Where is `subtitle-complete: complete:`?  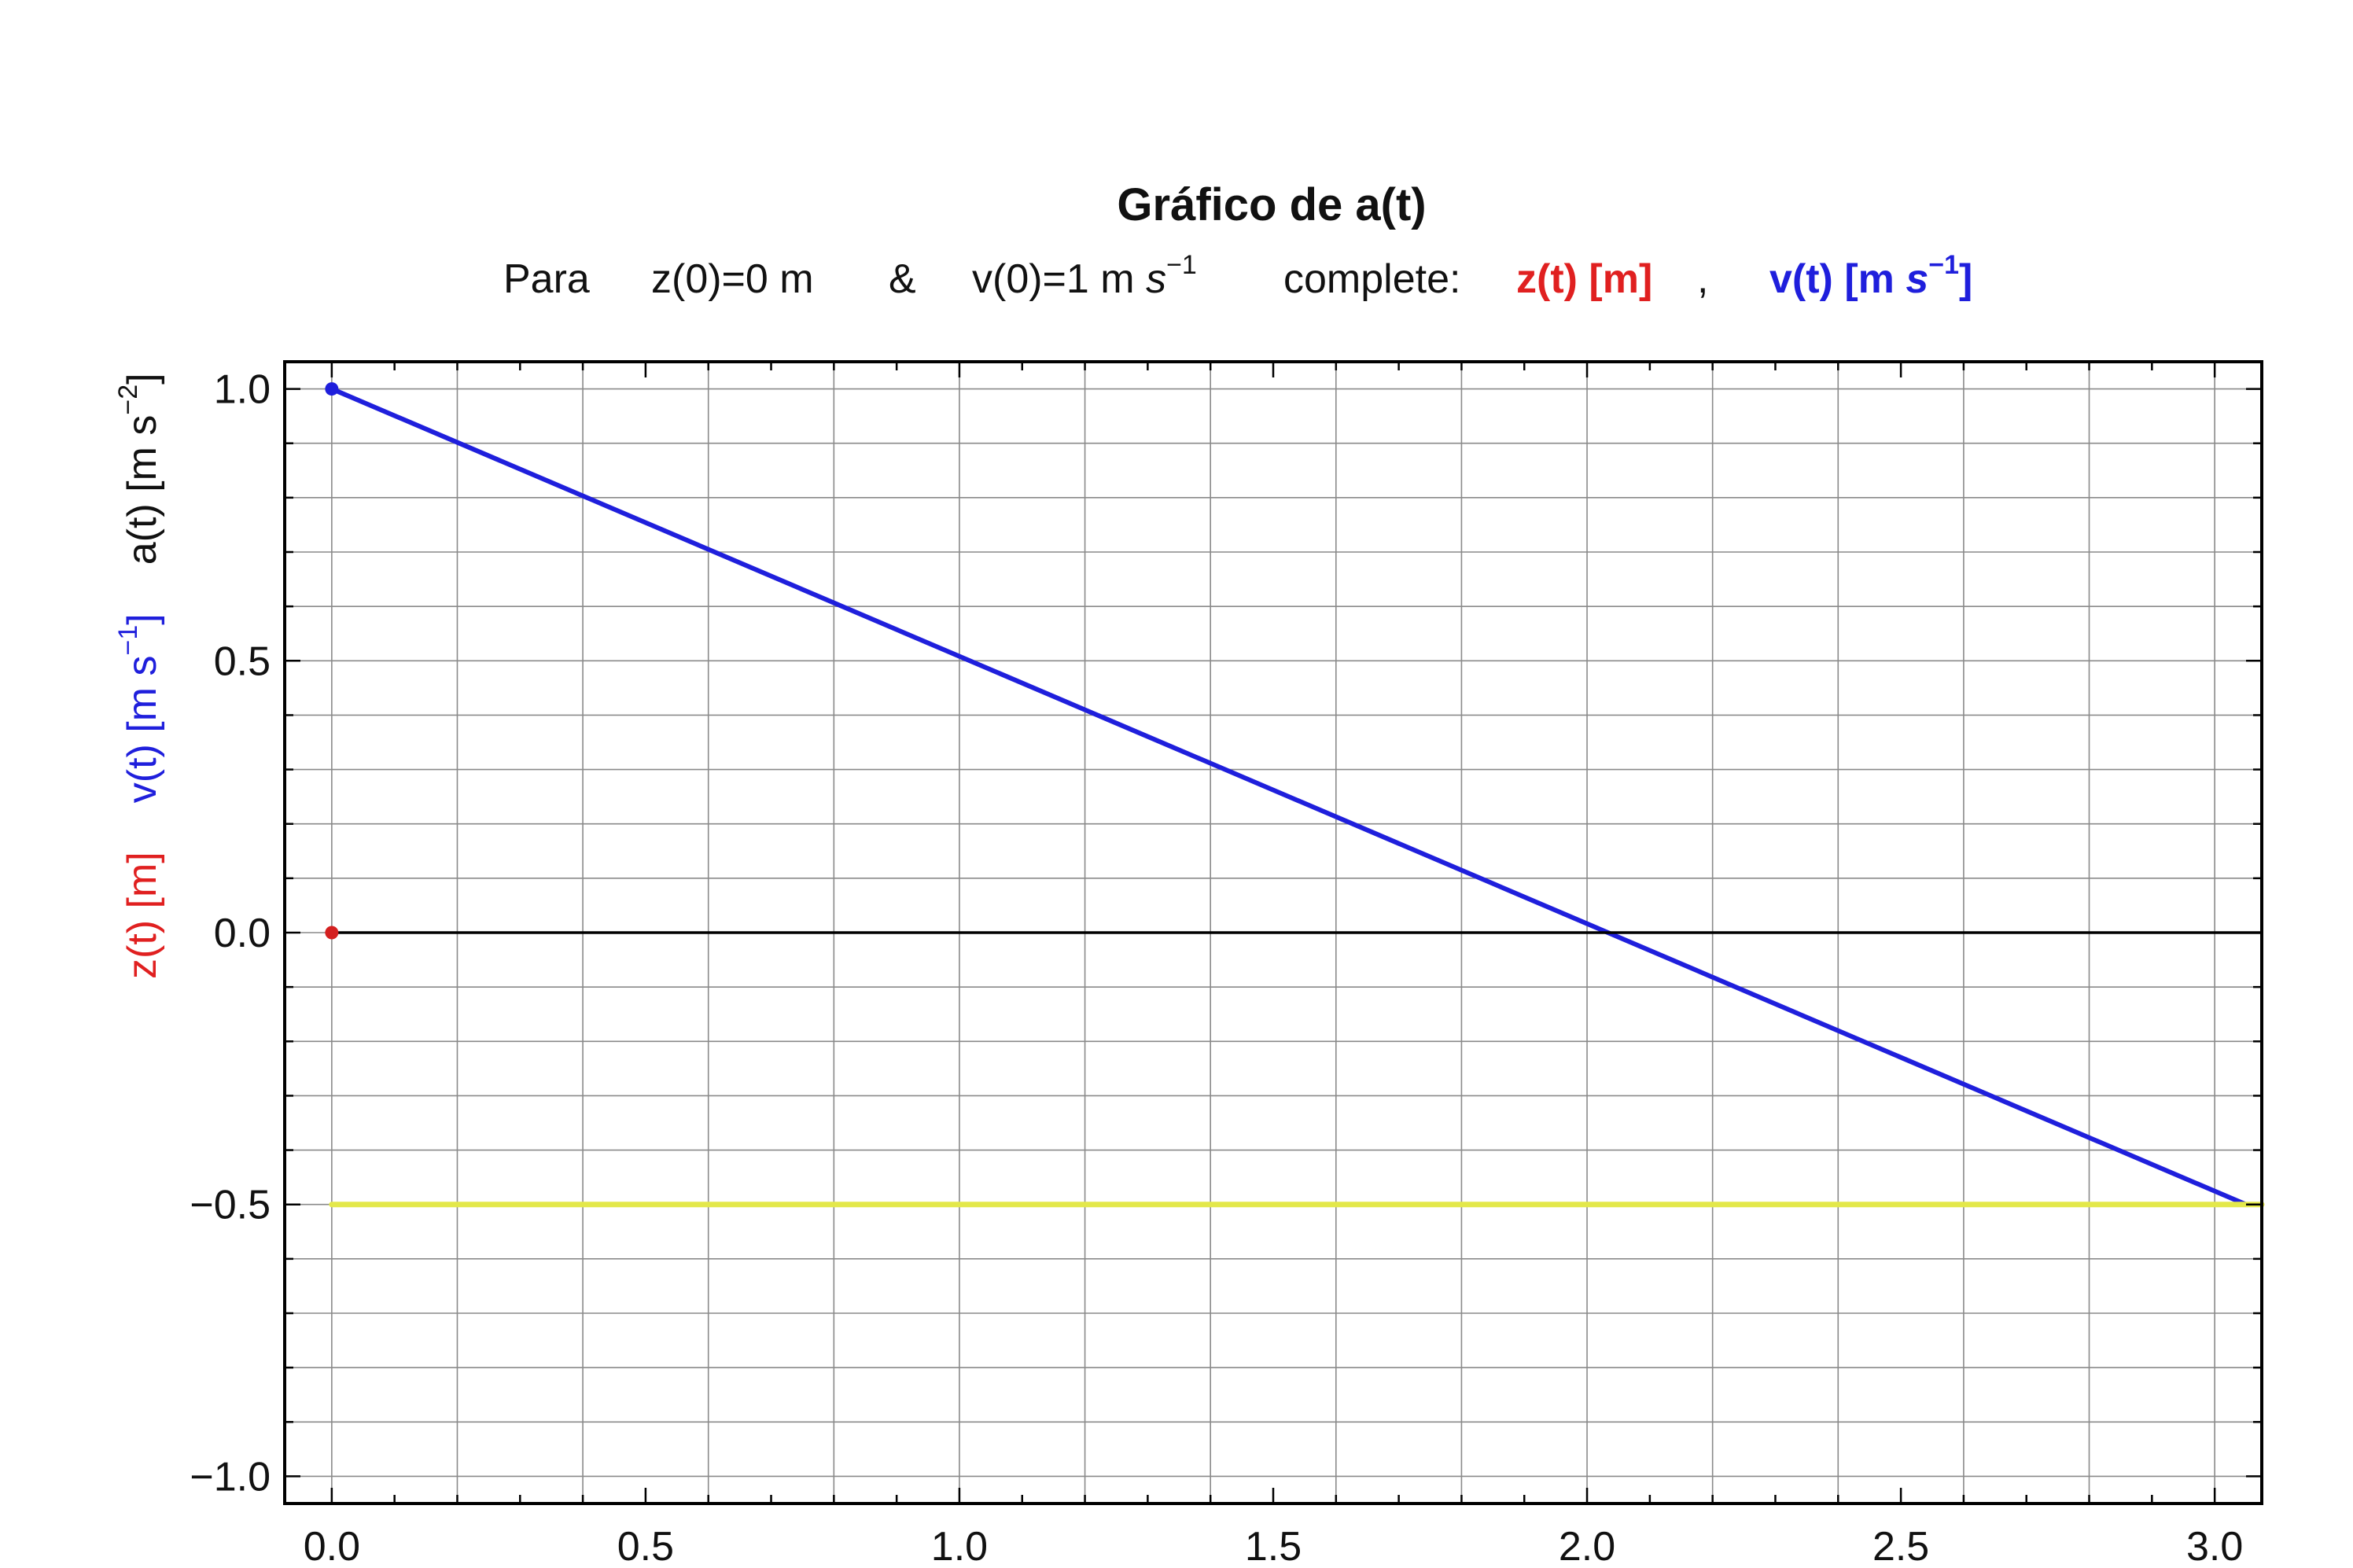 subtitle-complete: complete: is located at coordinates (1371, 279).